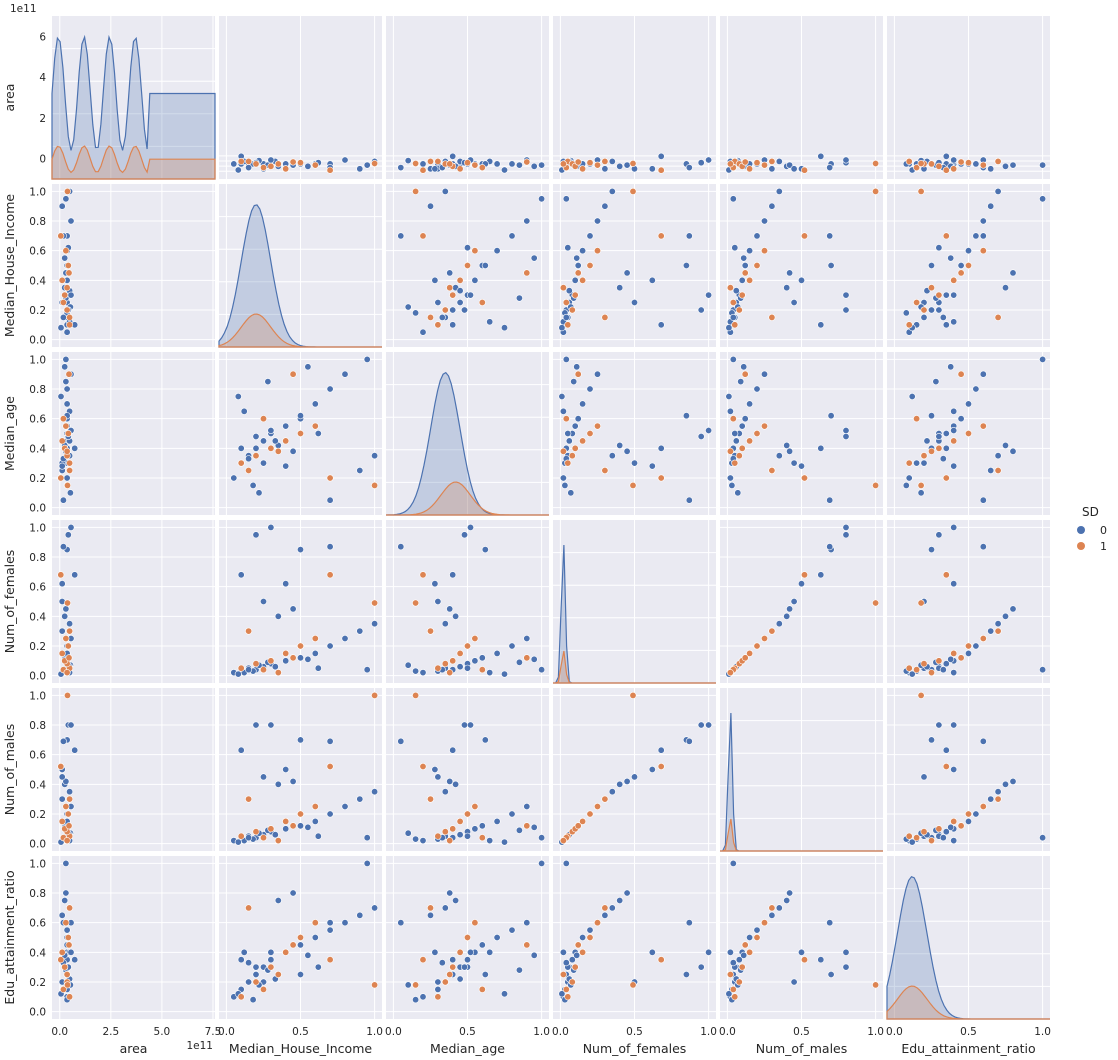  What do you see at coordinates (801, 97) in the screenshot?
I see `panel-area-vs-Num_of_males` at bounding box center [801, 97].